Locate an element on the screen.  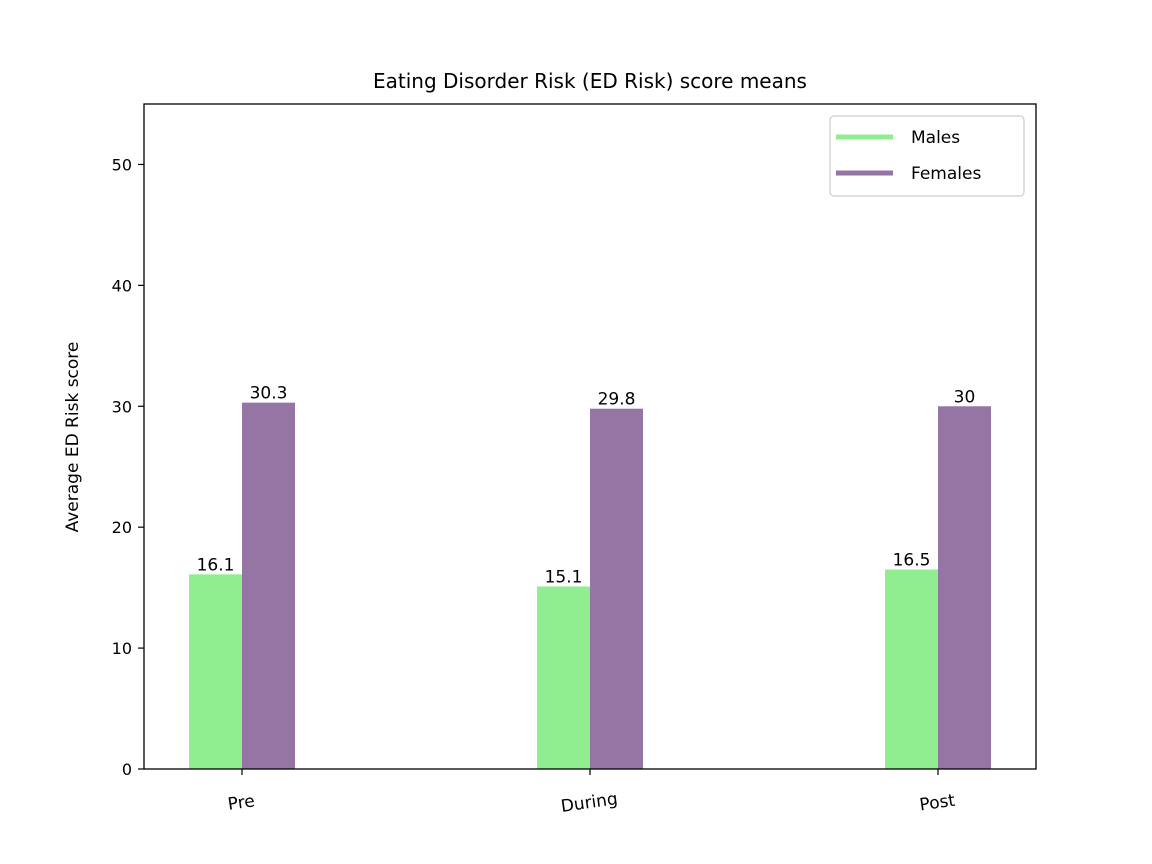
legend-label-males: Males is located at coordinates (935, 138).